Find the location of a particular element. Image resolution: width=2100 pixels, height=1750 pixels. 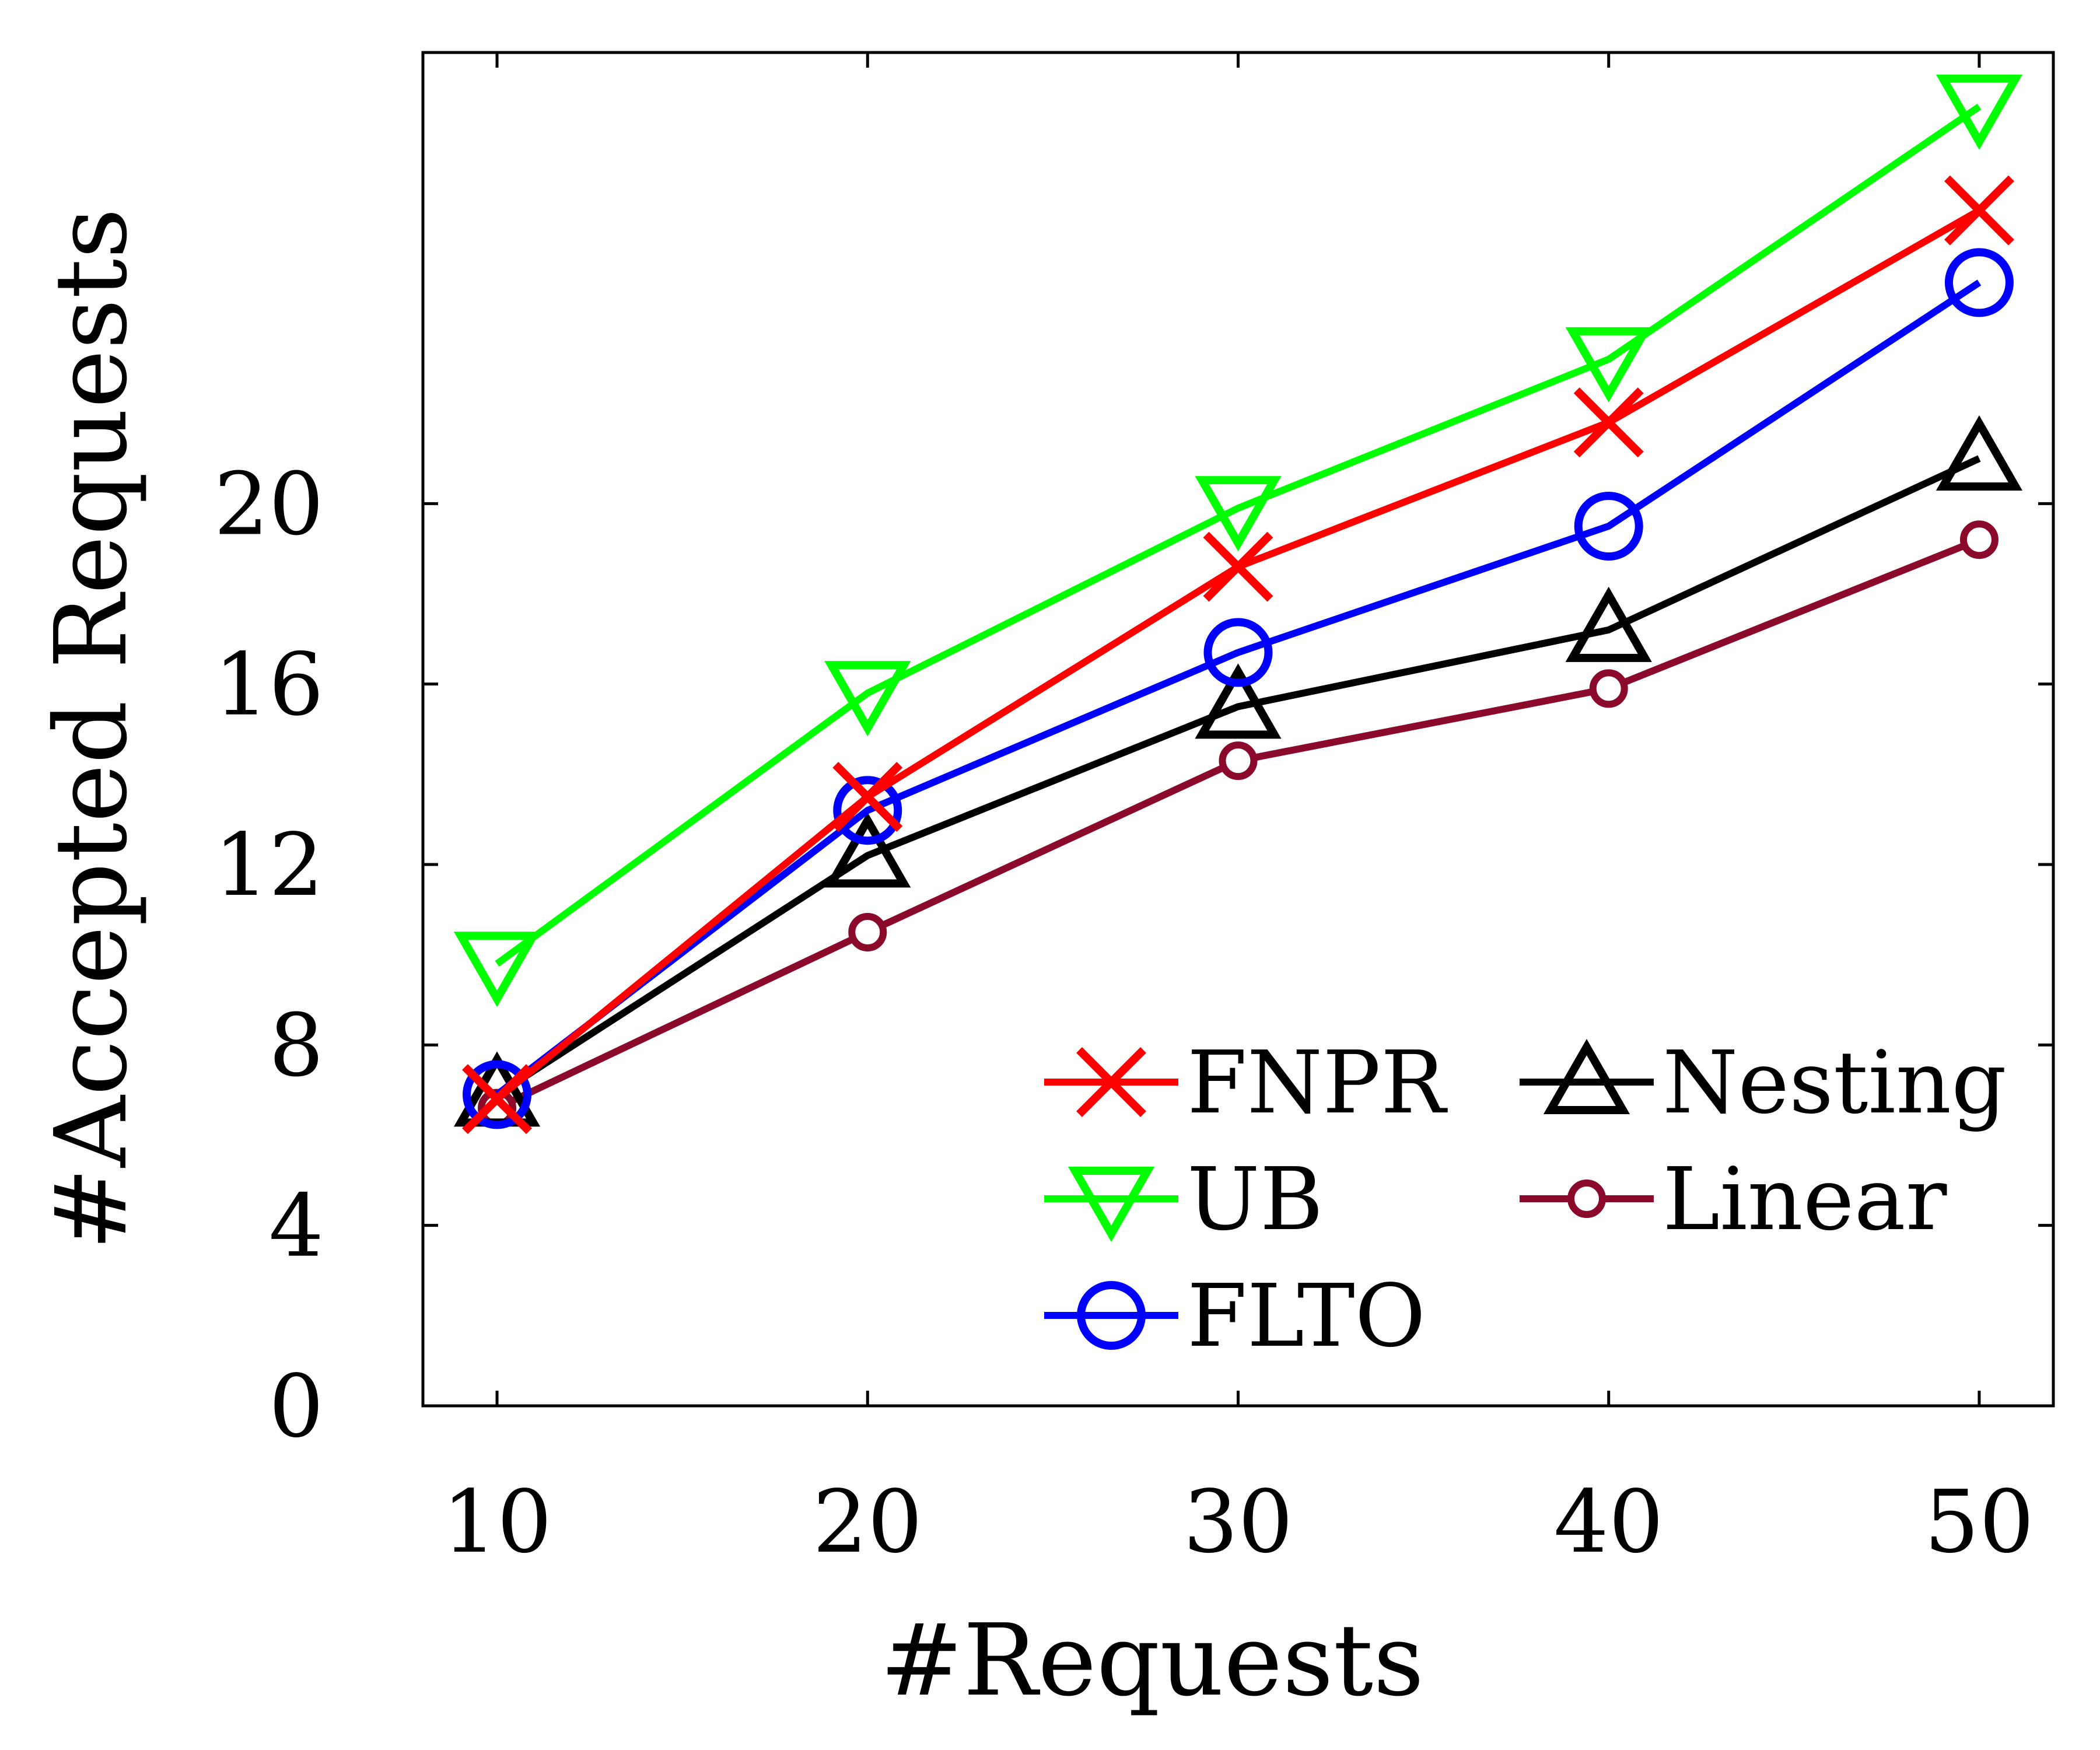

legend-item-ub: UB is located at coordinates (1184, 1199).